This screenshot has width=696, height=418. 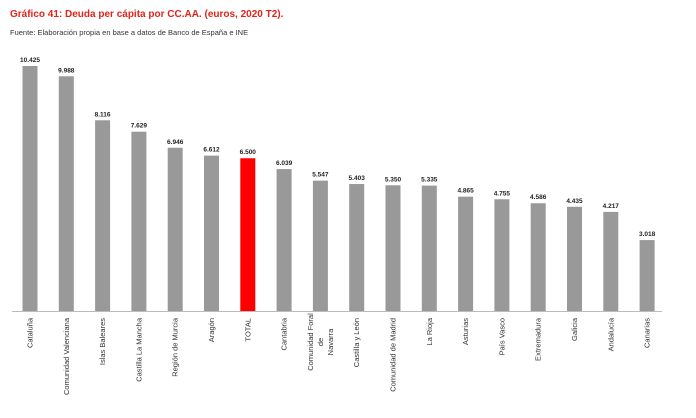 What do you see at coordinates (647, 234) in the screenshot?
I see `value-label-18: 3.018` at bounding box center [647, 234].